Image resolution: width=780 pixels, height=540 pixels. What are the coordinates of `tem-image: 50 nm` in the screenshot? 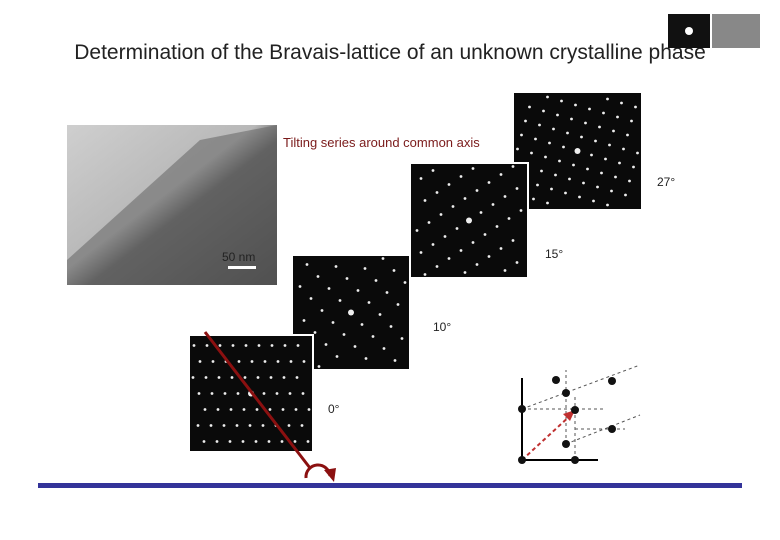 It's located at (172, 205).